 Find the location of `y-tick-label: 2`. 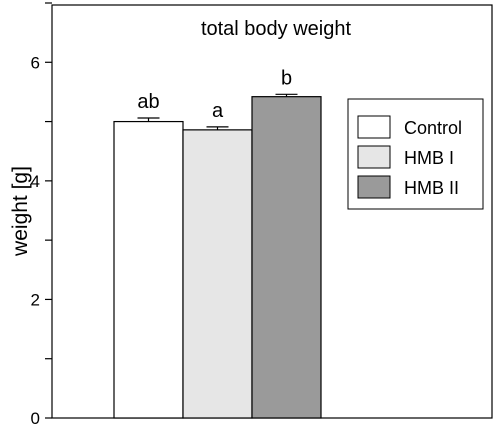

y-tick-label: 2 is located at coordinates (35, 299).